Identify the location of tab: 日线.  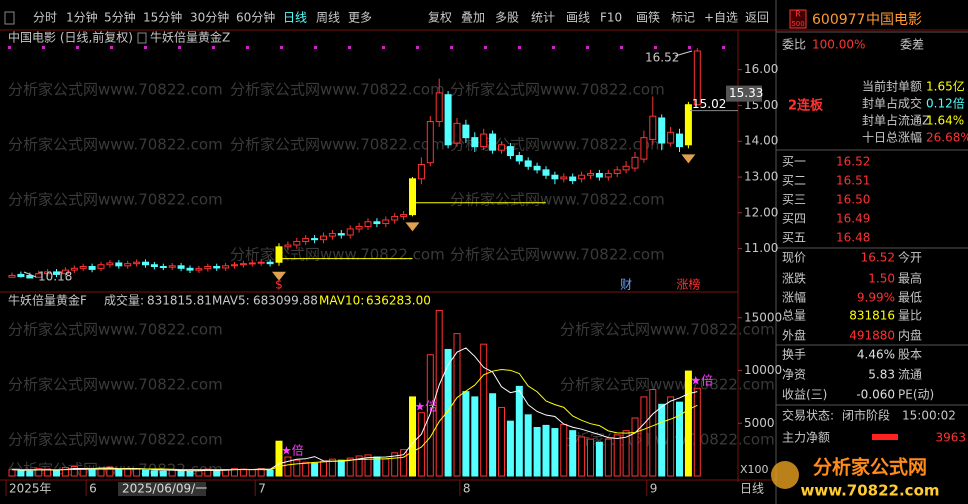
(295, 18).